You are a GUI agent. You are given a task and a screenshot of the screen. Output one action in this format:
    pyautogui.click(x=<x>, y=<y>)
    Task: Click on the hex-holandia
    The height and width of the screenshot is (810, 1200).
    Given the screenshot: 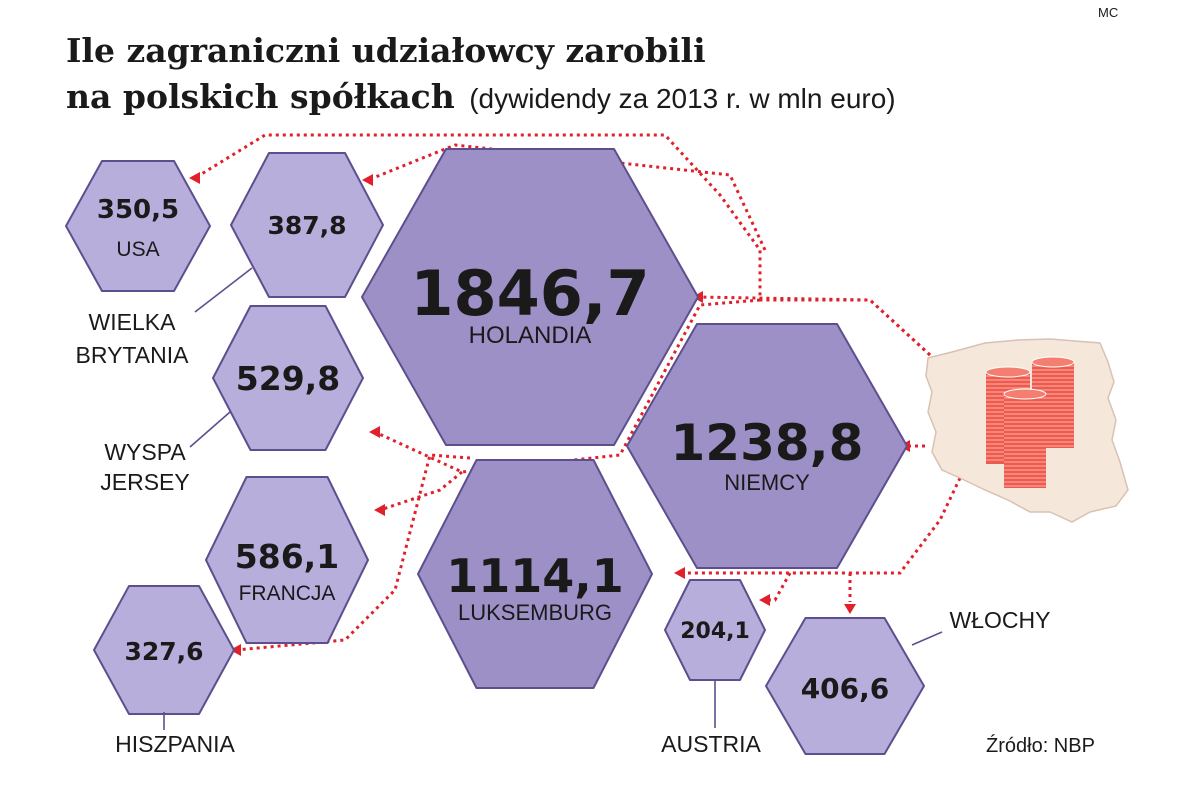 What is the action you would take?
    pyautogui.click(x=530, y=297)
    